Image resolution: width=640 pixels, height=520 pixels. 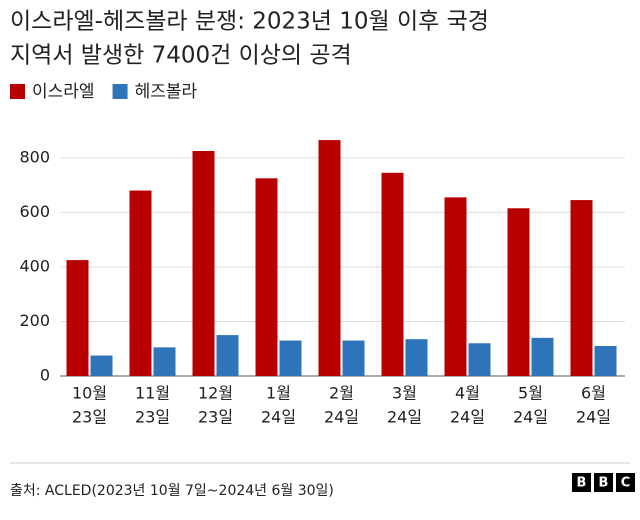 I want to click on logo-letter: C, so click(x=626, y=483).